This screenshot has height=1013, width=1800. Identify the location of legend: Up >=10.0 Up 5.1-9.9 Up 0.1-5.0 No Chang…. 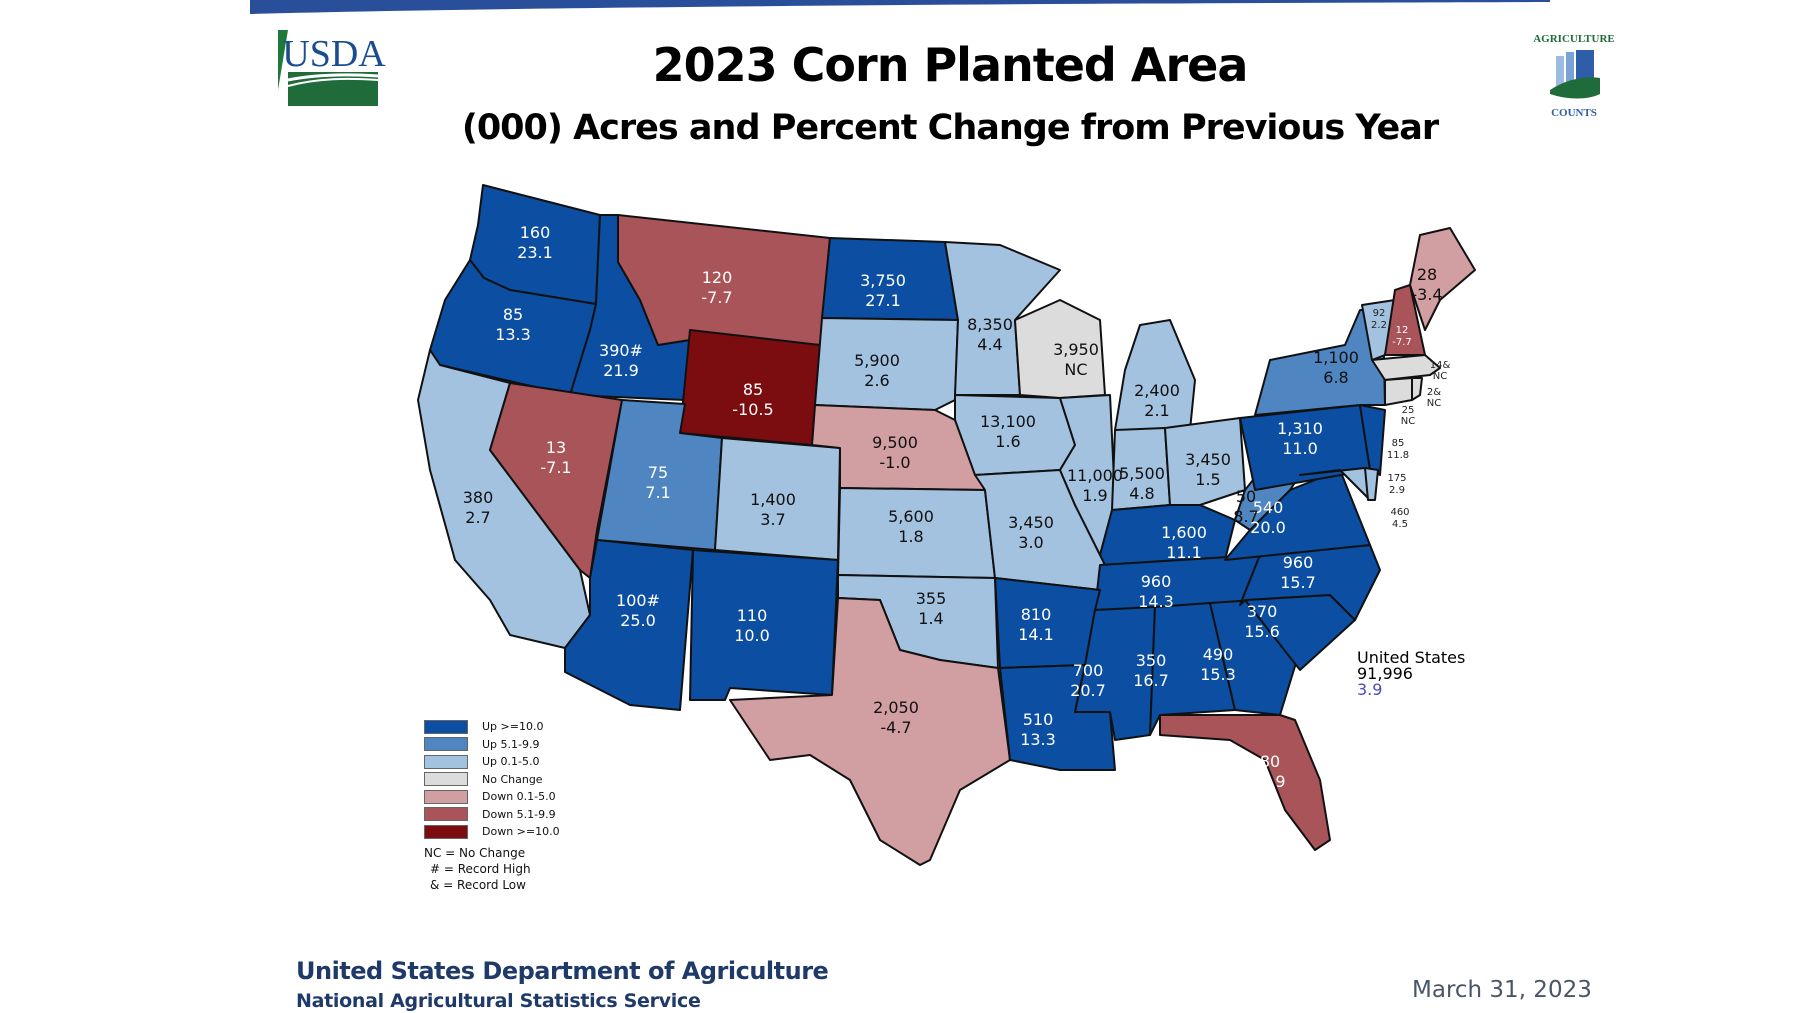
(492, 805).